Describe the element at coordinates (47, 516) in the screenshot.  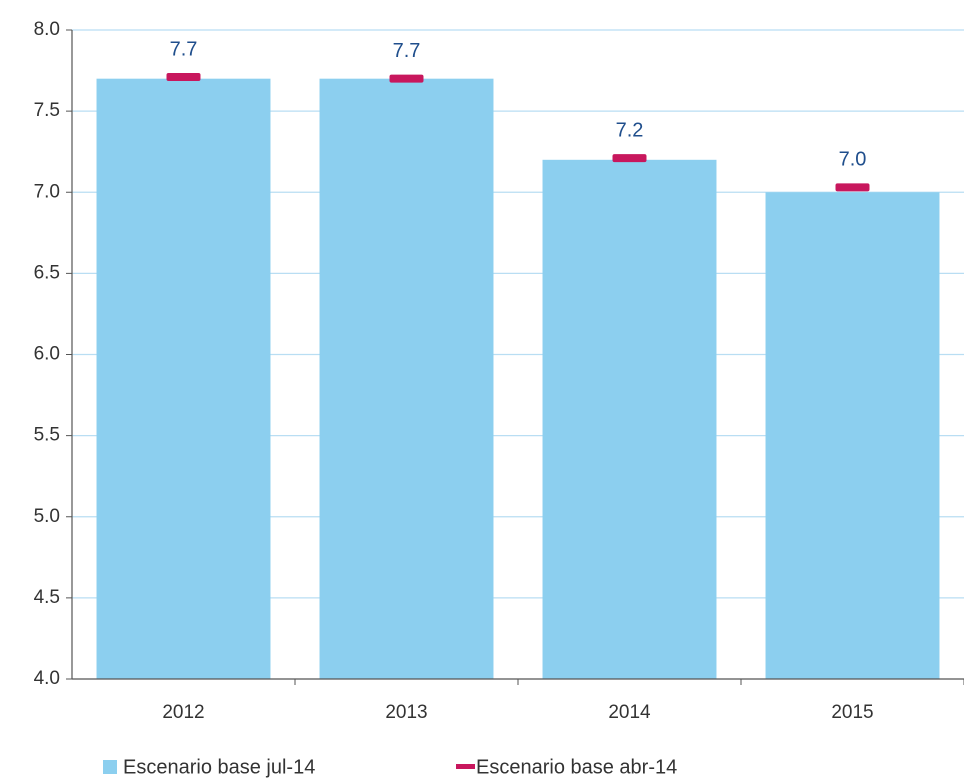
I see `y-tick-label: 5.0` at that location.